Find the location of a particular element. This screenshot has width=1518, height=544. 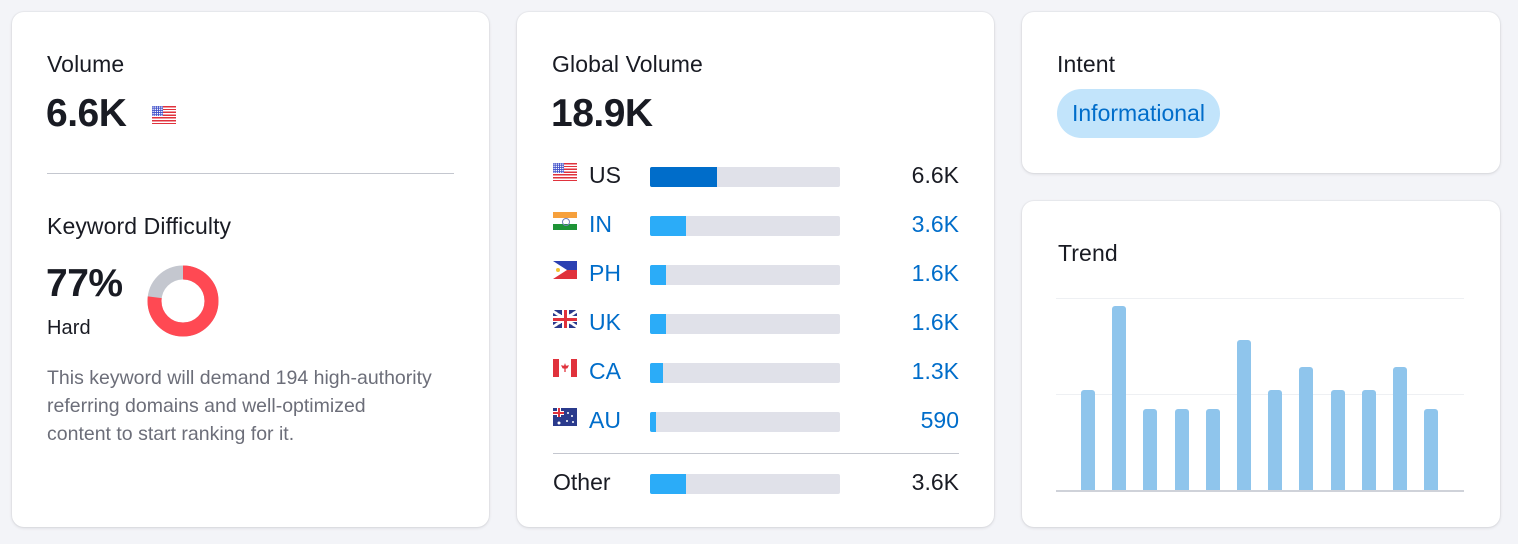

country-row-us: US 6.6K is located at coordinates (756, 177).